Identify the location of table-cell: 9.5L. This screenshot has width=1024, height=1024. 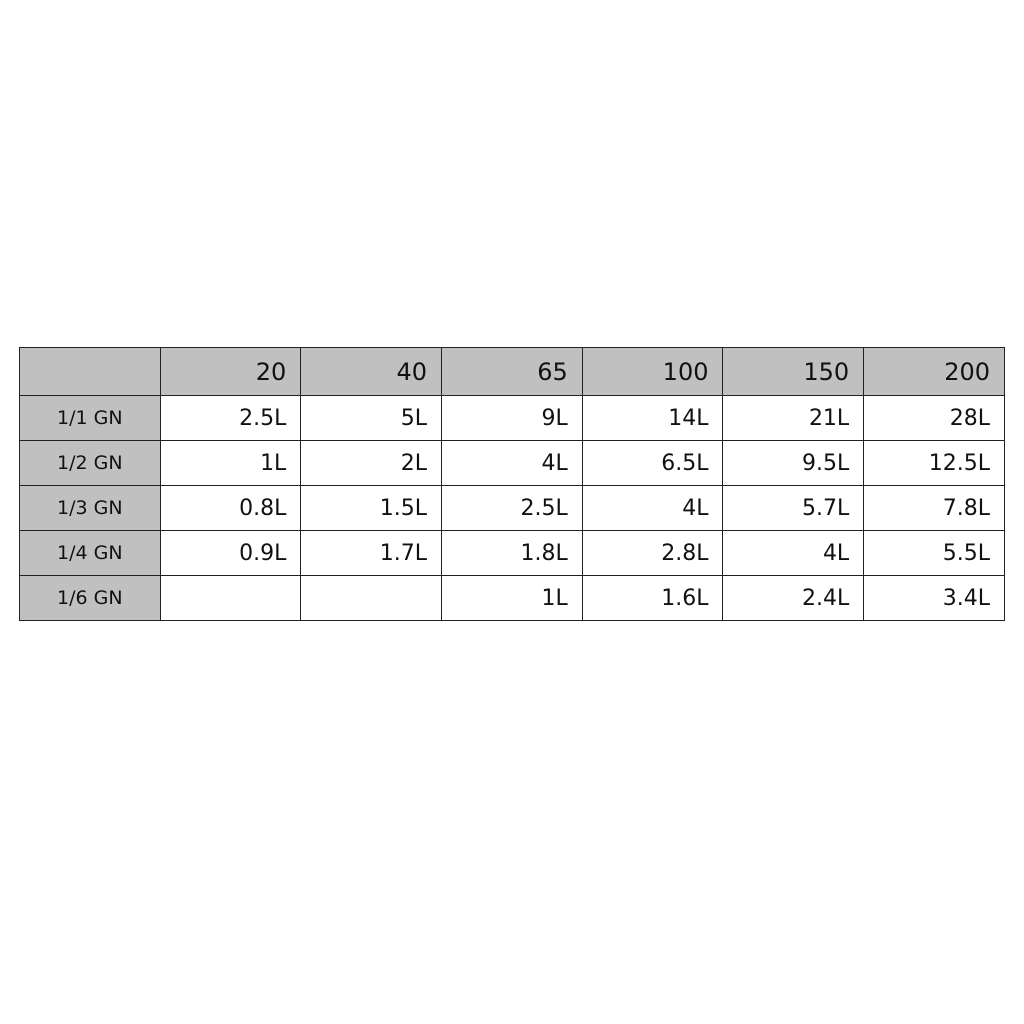
(793, 463).